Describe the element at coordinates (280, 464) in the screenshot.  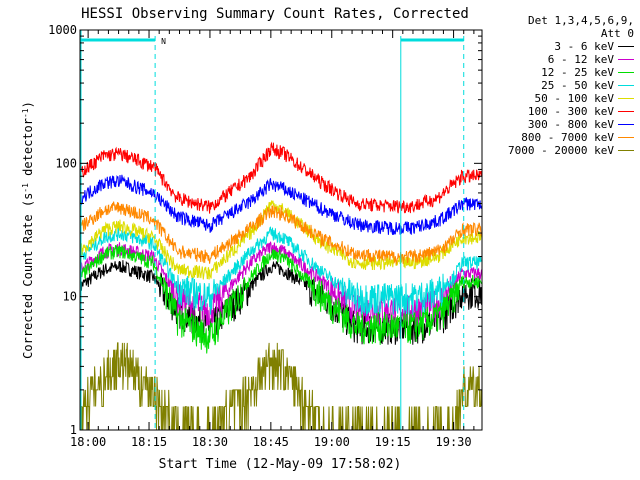
I see `x-axis-label: Start Time (12-May-09 17:58:02)` at that location.